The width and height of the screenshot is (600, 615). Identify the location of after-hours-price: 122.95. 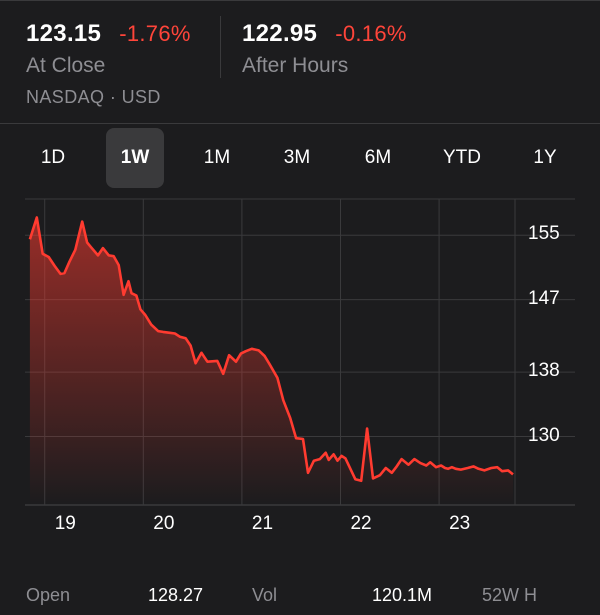
(280, 33).